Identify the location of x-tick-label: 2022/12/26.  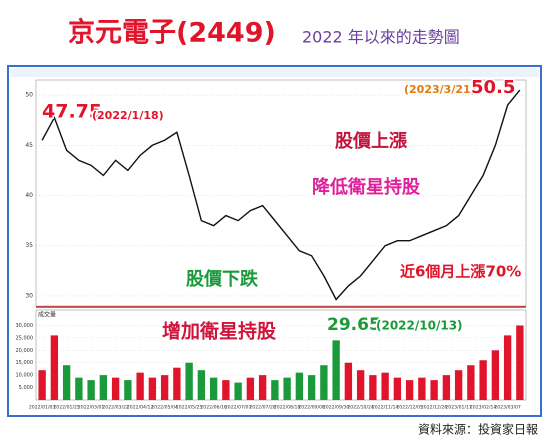
(434, 408).